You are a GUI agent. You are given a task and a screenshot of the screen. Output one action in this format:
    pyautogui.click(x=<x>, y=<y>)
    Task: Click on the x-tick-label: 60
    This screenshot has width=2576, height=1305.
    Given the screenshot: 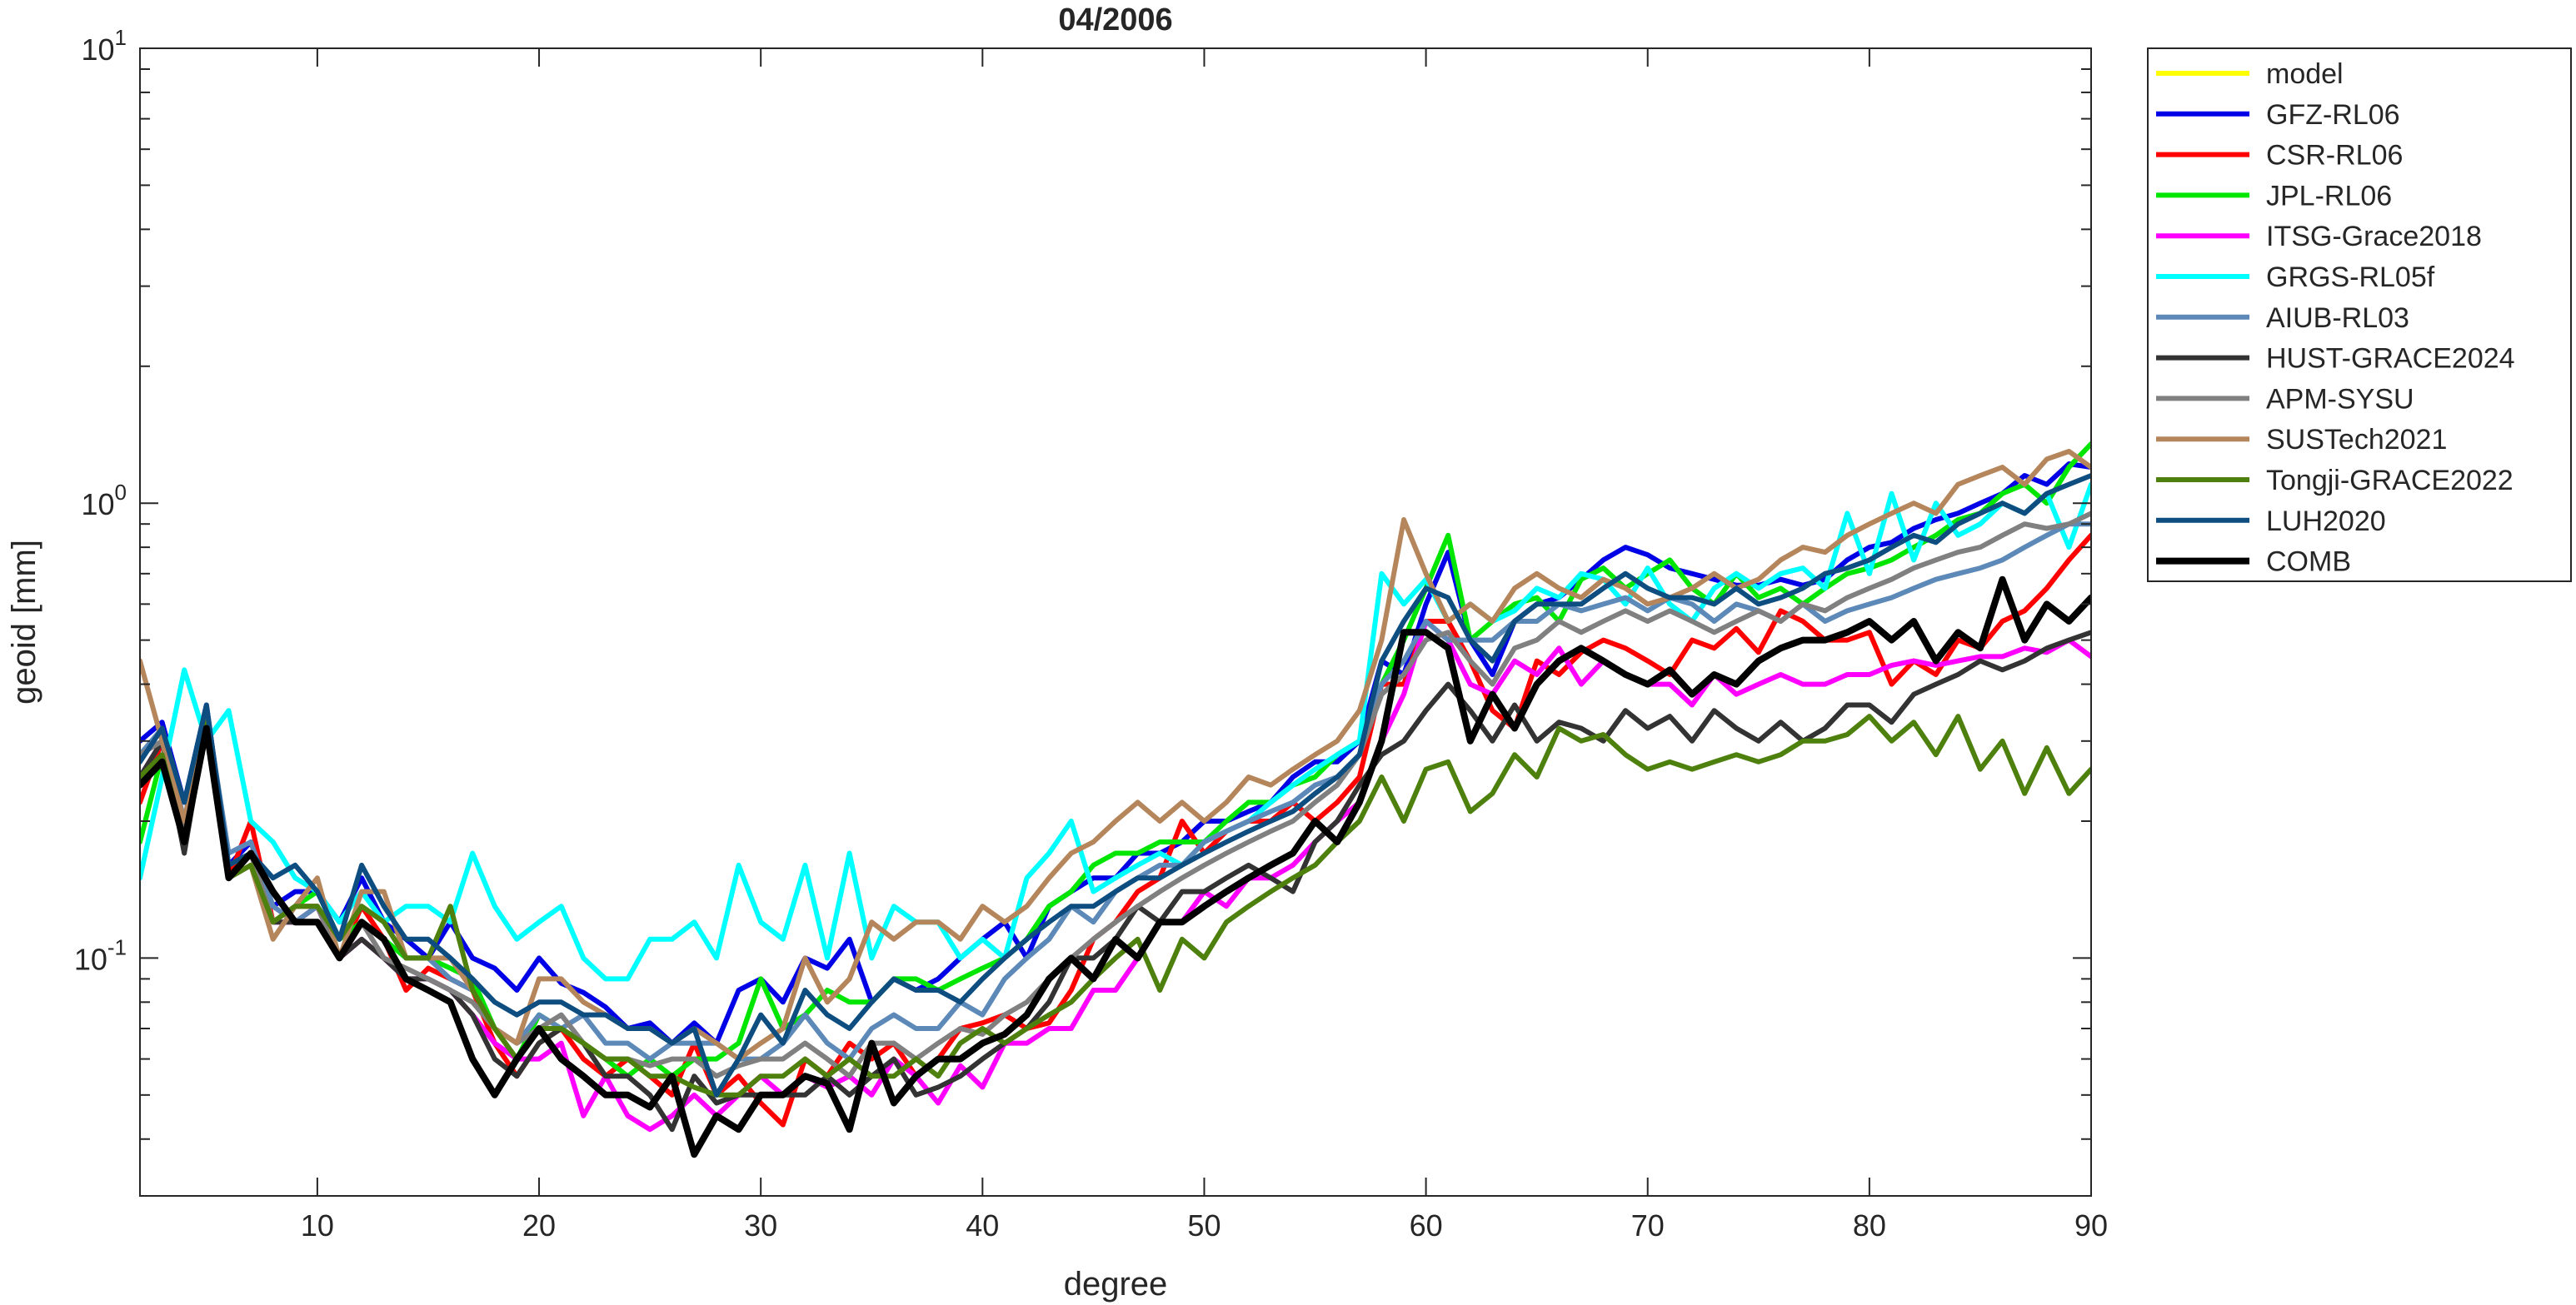 What is the action you would take?
    pyautogui.click(x=1426, y=1225)
    